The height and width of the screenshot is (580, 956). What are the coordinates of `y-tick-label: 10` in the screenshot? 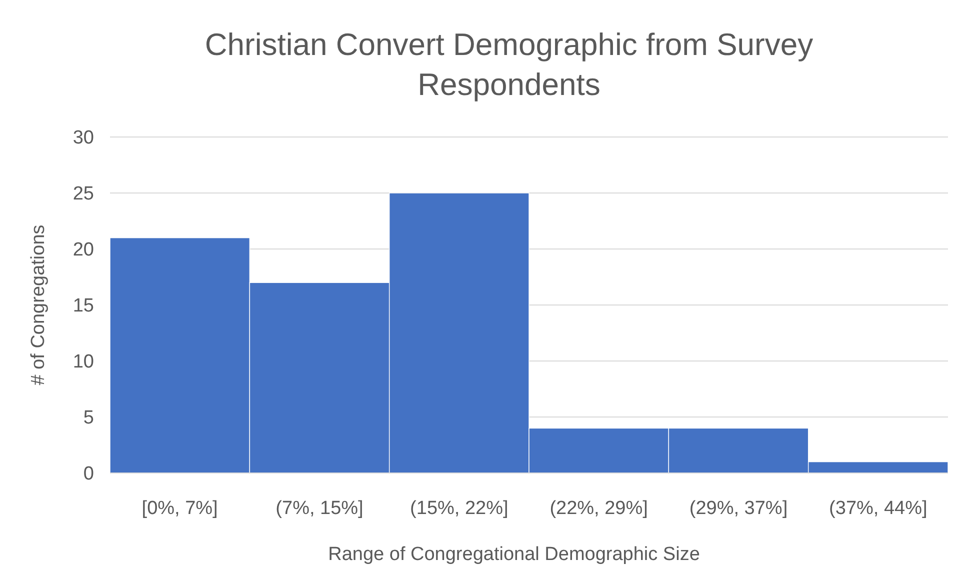 It's located at (83, 362).